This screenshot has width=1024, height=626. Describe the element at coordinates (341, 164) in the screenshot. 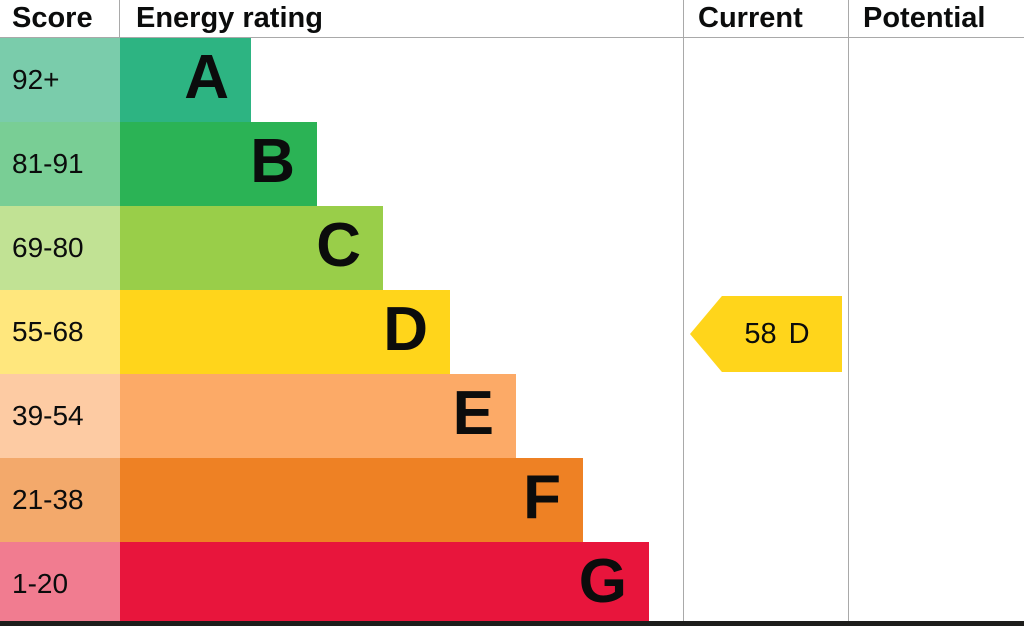

I see `band-row-b: 81-91 B` at that location.